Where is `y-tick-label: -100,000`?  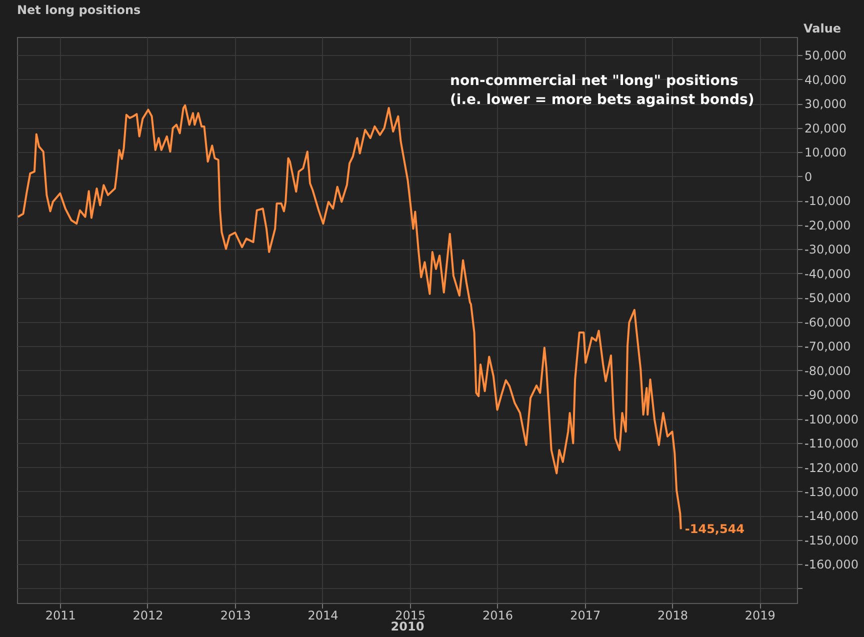
y-tick-label: -100,000 is located at coordinates (831, 419).